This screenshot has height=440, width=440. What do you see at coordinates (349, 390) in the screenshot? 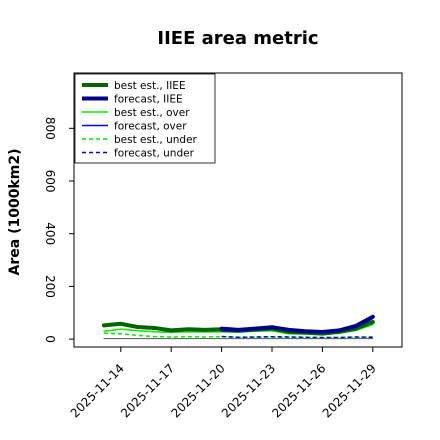
I see `x-tick-label: 2025-11-29` at bounding box center [349, 390].